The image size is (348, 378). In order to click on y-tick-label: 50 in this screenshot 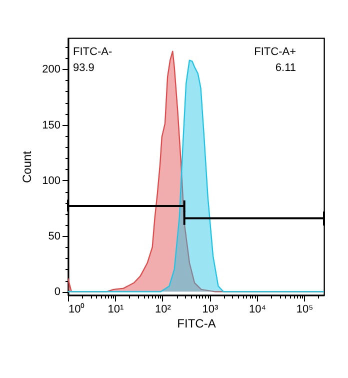, I will do `click(54, 236)`.